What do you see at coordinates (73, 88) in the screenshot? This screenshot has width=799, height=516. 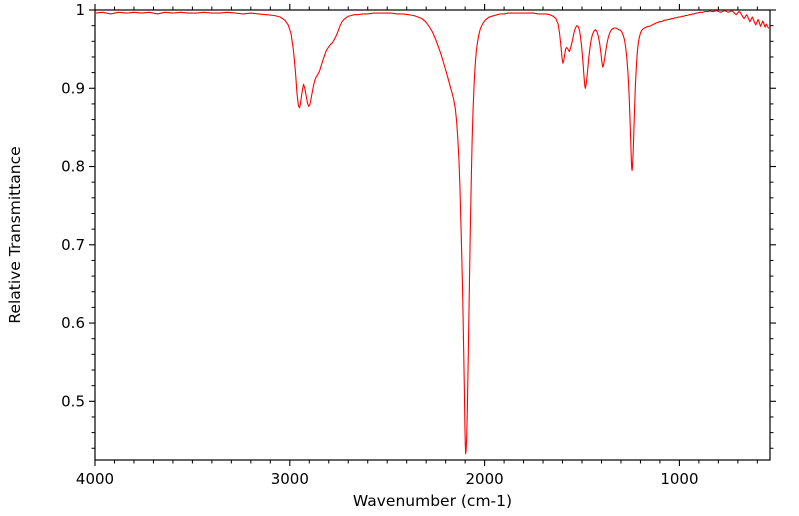 I see `y-tick-label: 0.9` at bounding box center [73, 88].